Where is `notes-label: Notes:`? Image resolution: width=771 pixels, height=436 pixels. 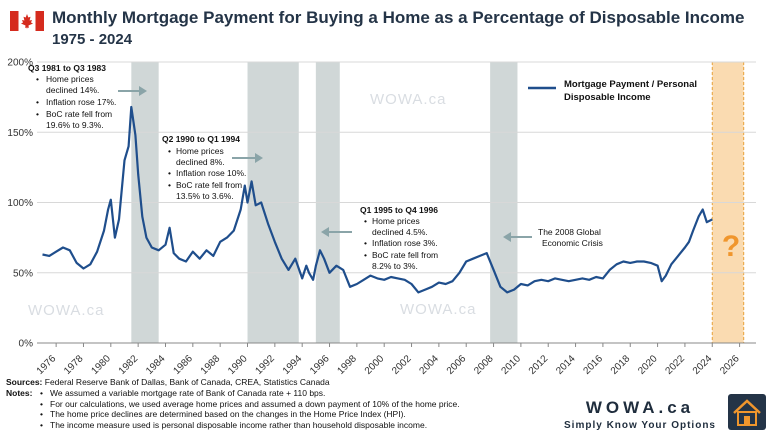 notes-label: Notes: is located at coordinates (19, 392).